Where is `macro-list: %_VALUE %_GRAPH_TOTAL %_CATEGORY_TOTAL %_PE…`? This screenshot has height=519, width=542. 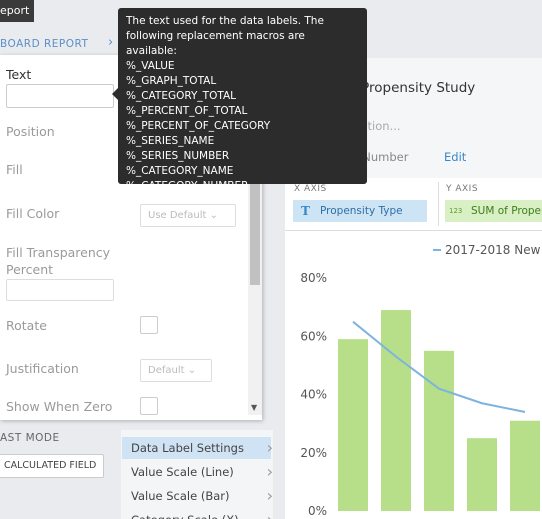 macro-list: %_VALUE %_GRAPH_TOTAL %_CATEGORY_TOTAL %_PE… is located at coordinates (242, 126).